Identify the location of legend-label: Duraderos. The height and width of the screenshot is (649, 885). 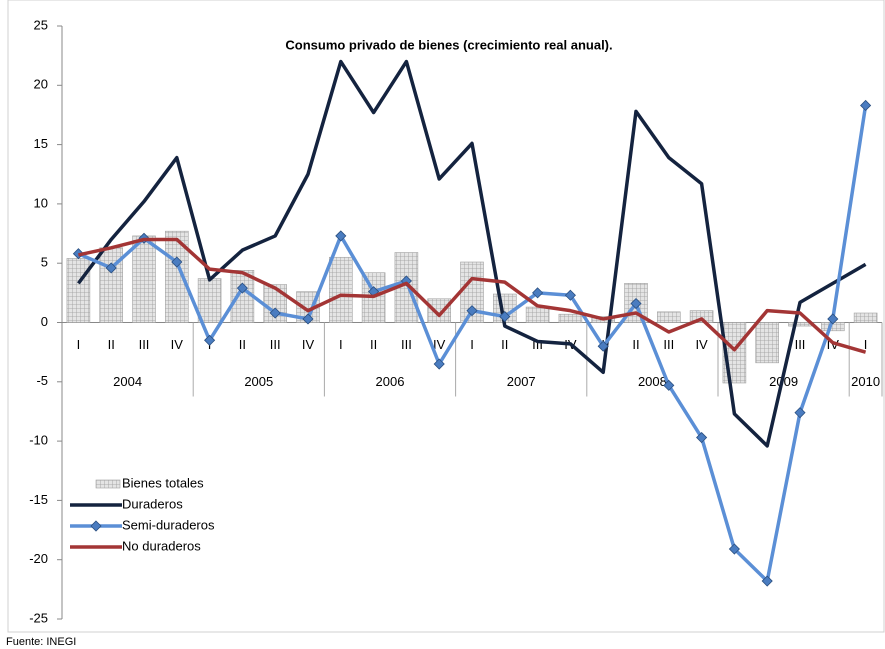
(152, 503).